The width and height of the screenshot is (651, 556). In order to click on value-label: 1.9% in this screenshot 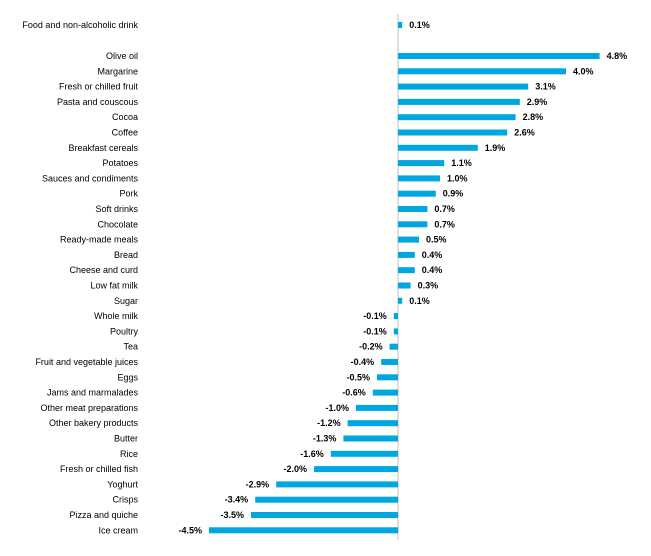, I will do `click(495, 148)`.